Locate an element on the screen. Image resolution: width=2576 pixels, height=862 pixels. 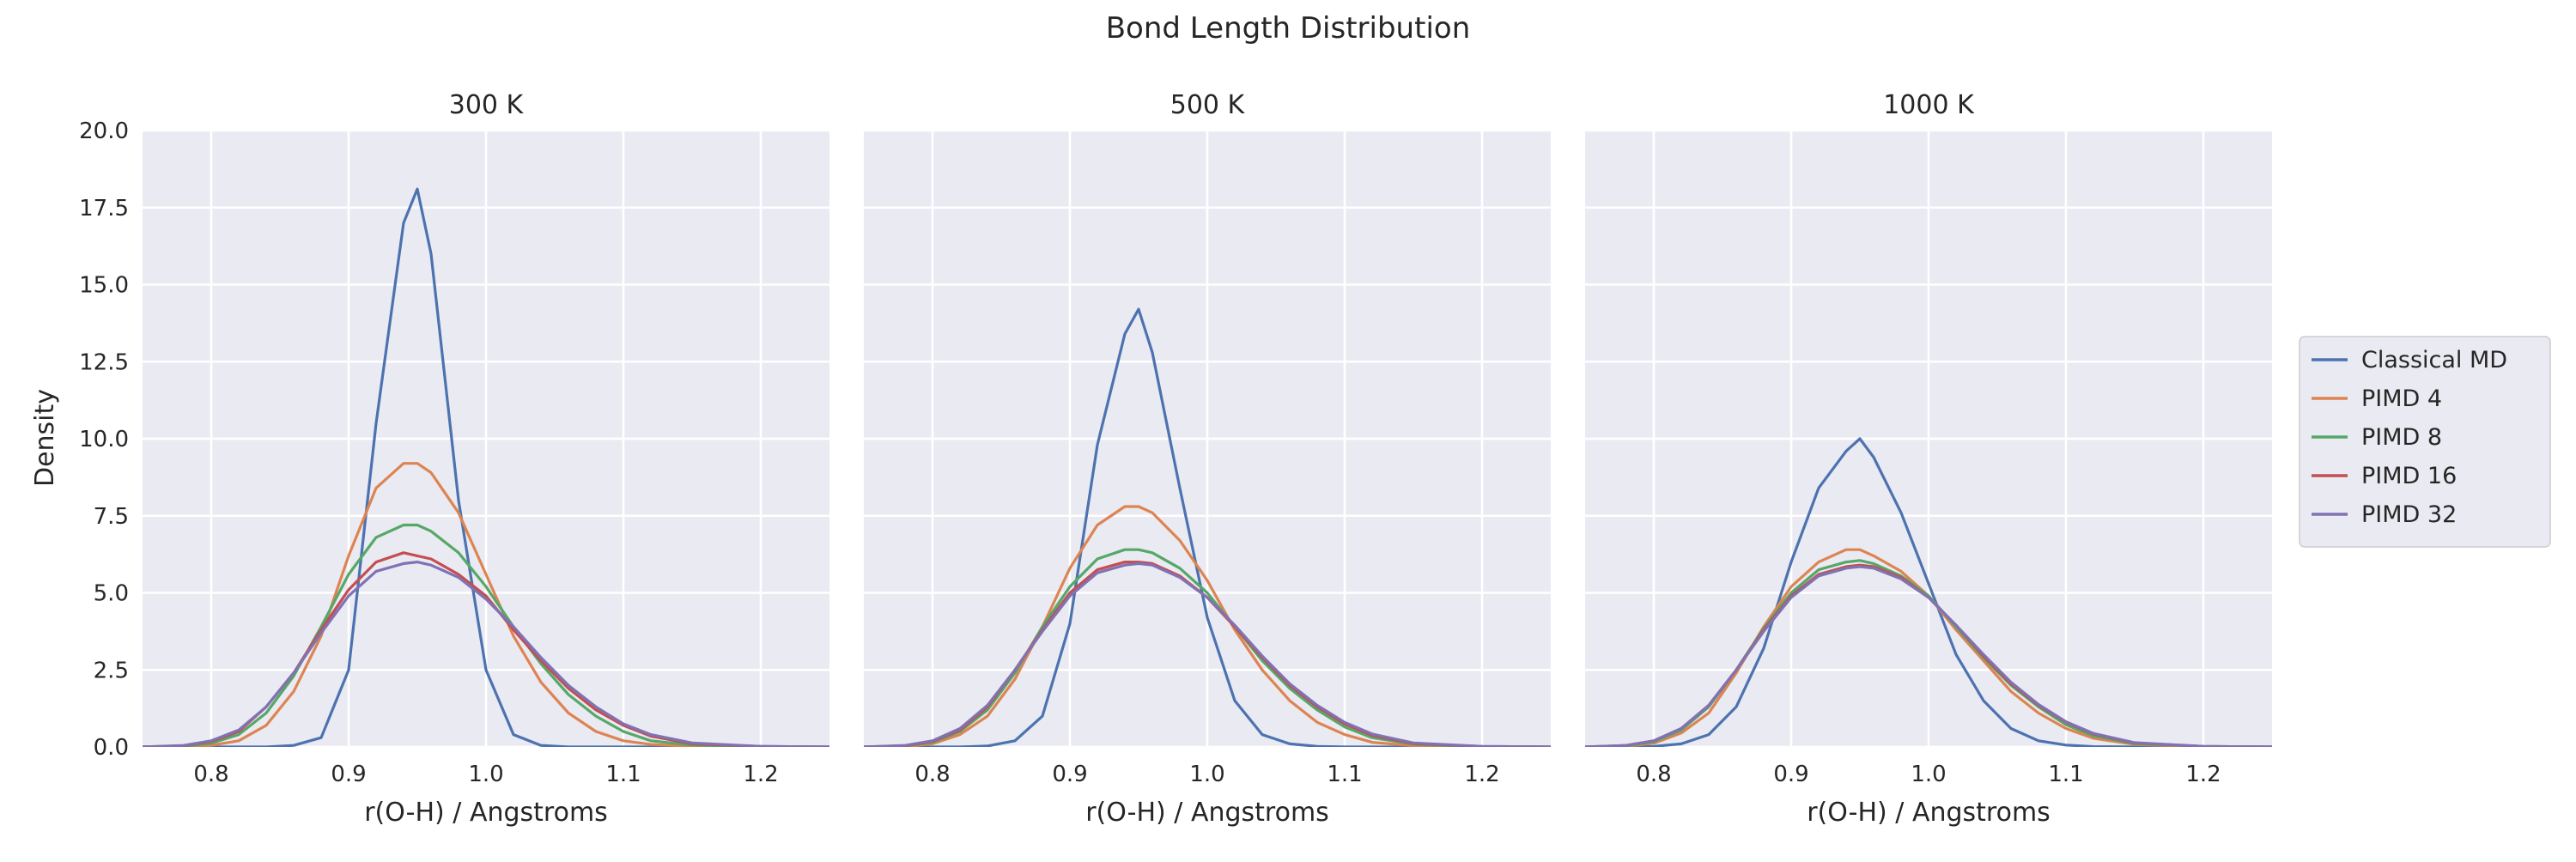
legend-label: PIMD 16 is located at coordinates (2409, 476).